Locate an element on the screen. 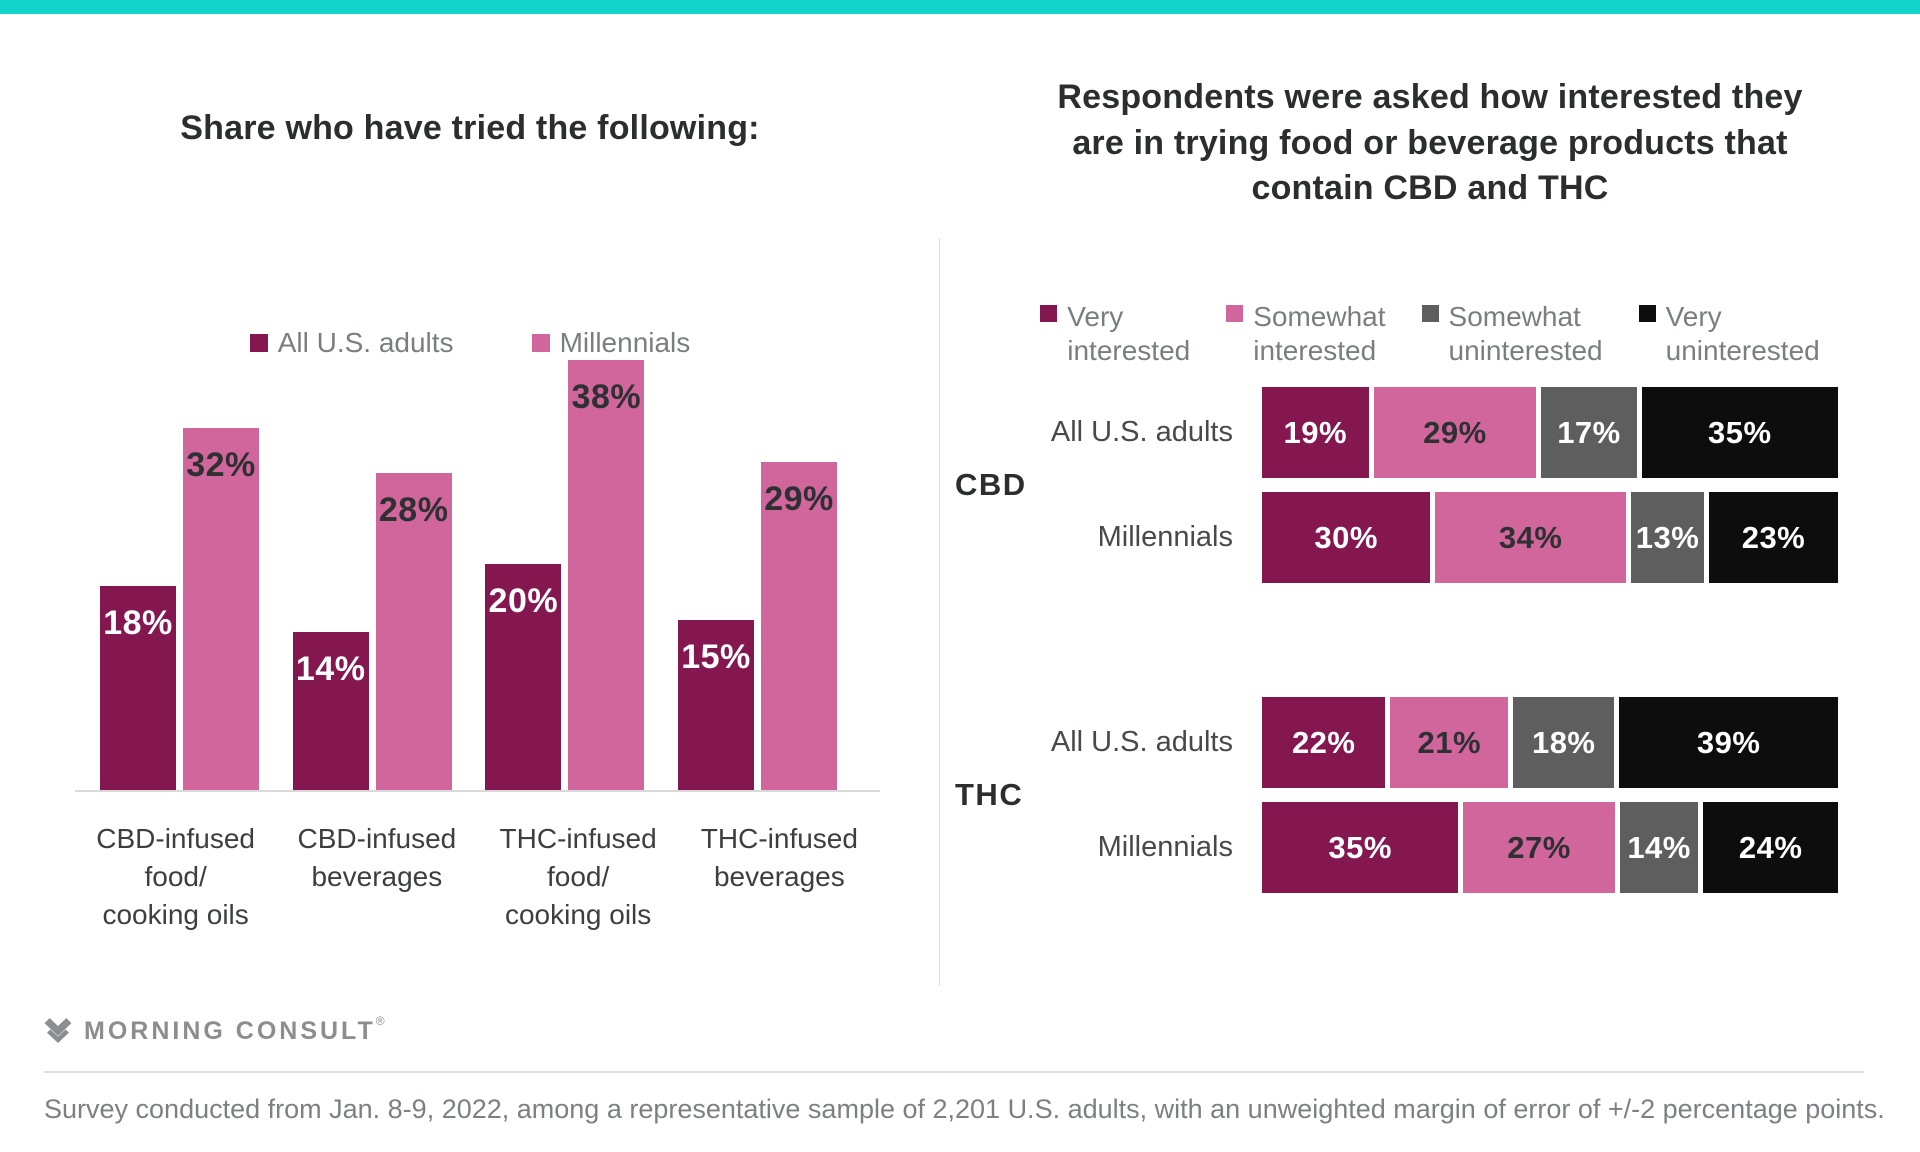  legend-label: Somewhat uninterested is located at coordinates (1526, 333).